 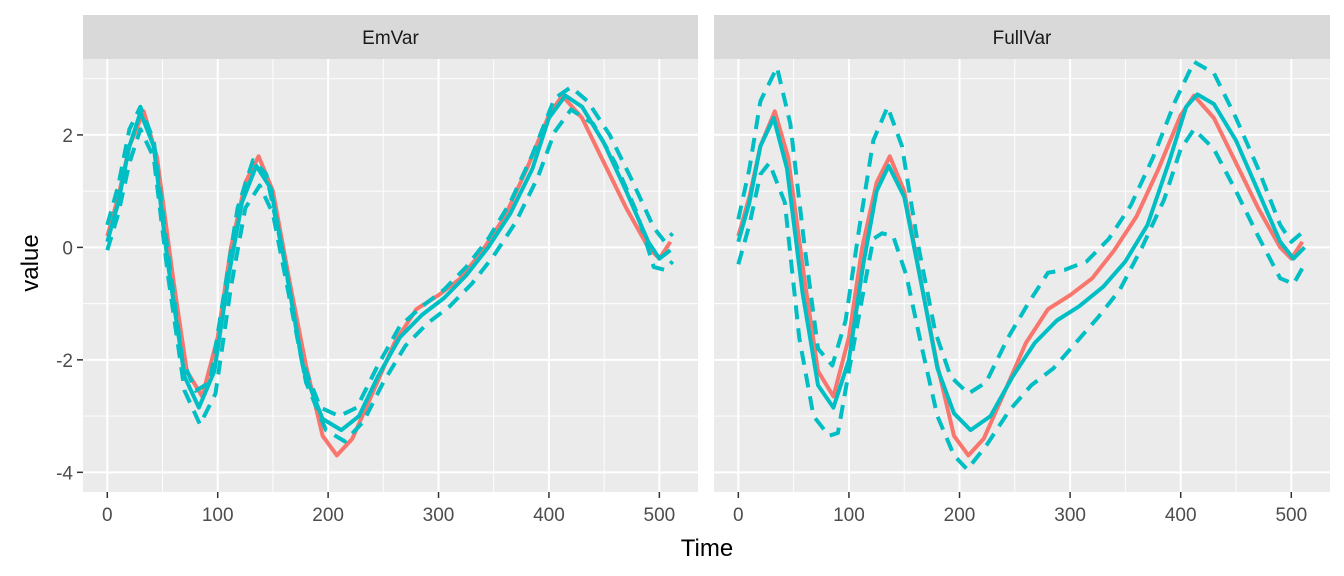 What do you see at coordinates (67, 136) in the screenshot?
I see `y-tick-label: 2` at bounding box center [67, 136].